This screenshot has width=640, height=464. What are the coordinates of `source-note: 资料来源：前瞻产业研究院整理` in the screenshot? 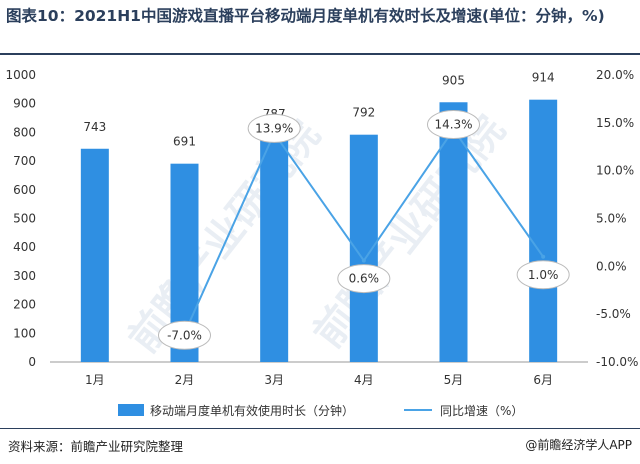 It's located at (96, 446).